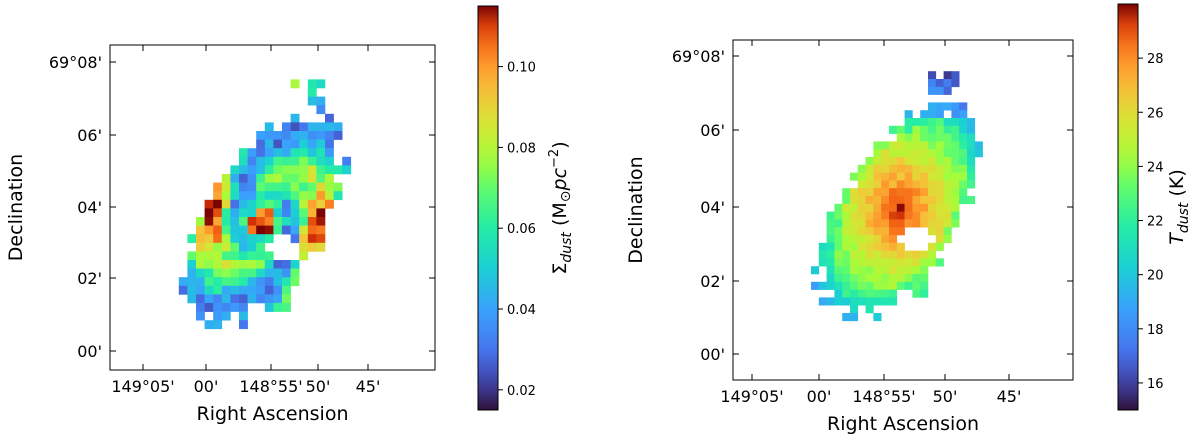 This screenshot has width=1200, height=440. What do you see at coordinates (819, 396) in the screenshot?
I see `x-tick-label: 00'` at bounding box center [819, 396].